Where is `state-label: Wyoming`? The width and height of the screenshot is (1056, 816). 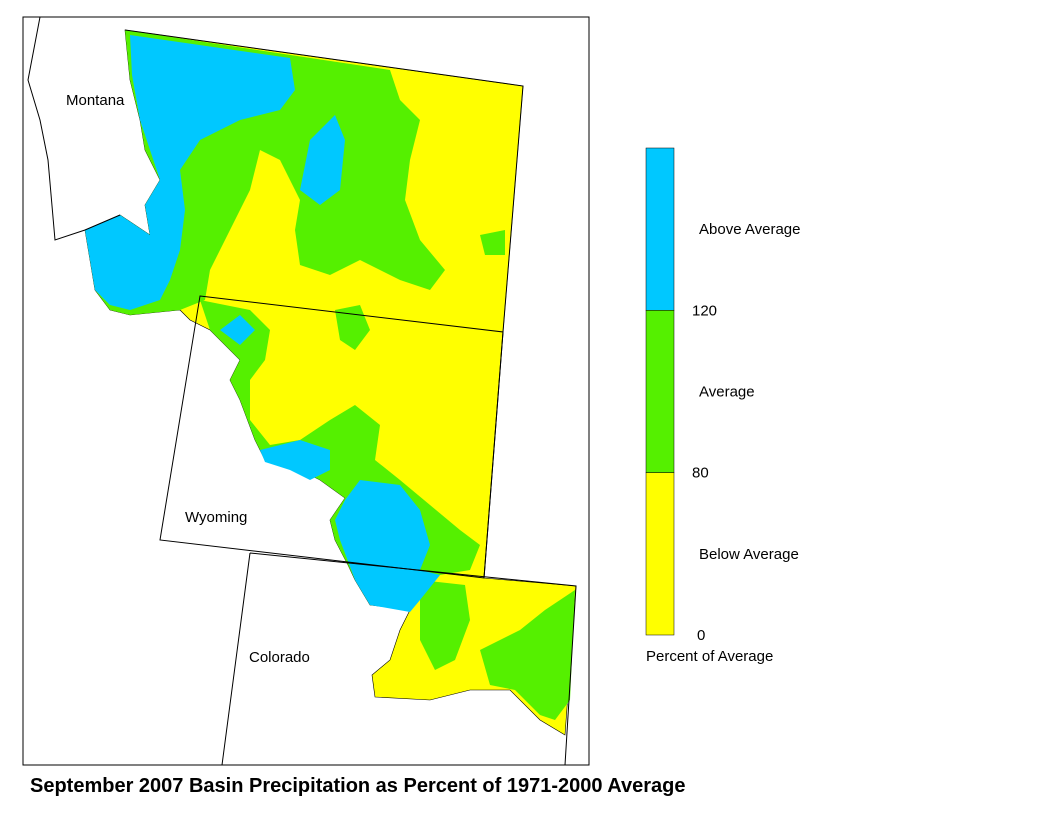
state-label: Wyoming is located at coordinates (216, 517).